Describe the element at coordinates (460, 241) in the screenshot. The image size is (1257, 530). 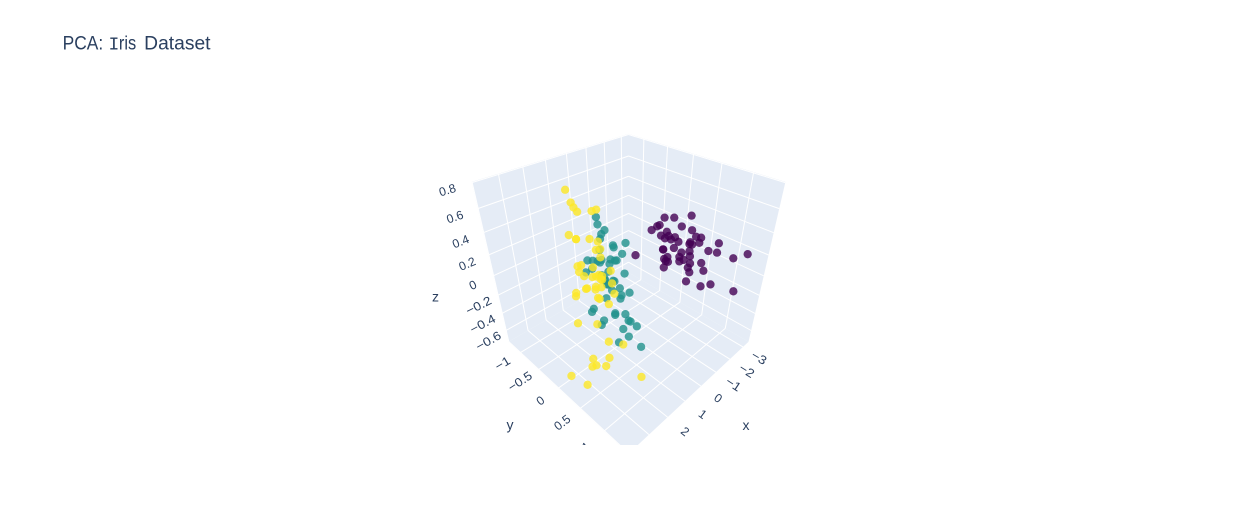
I see `svg-text: 0.4` at that location.